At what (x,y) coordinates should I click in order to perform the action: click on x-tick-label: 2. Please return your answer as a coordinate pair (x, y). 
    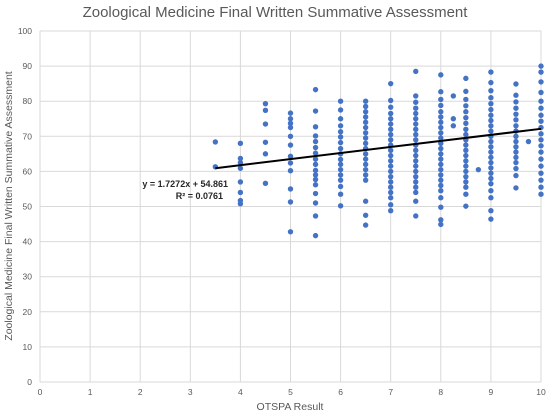
    Looking at the image, I should click on (140, 392).